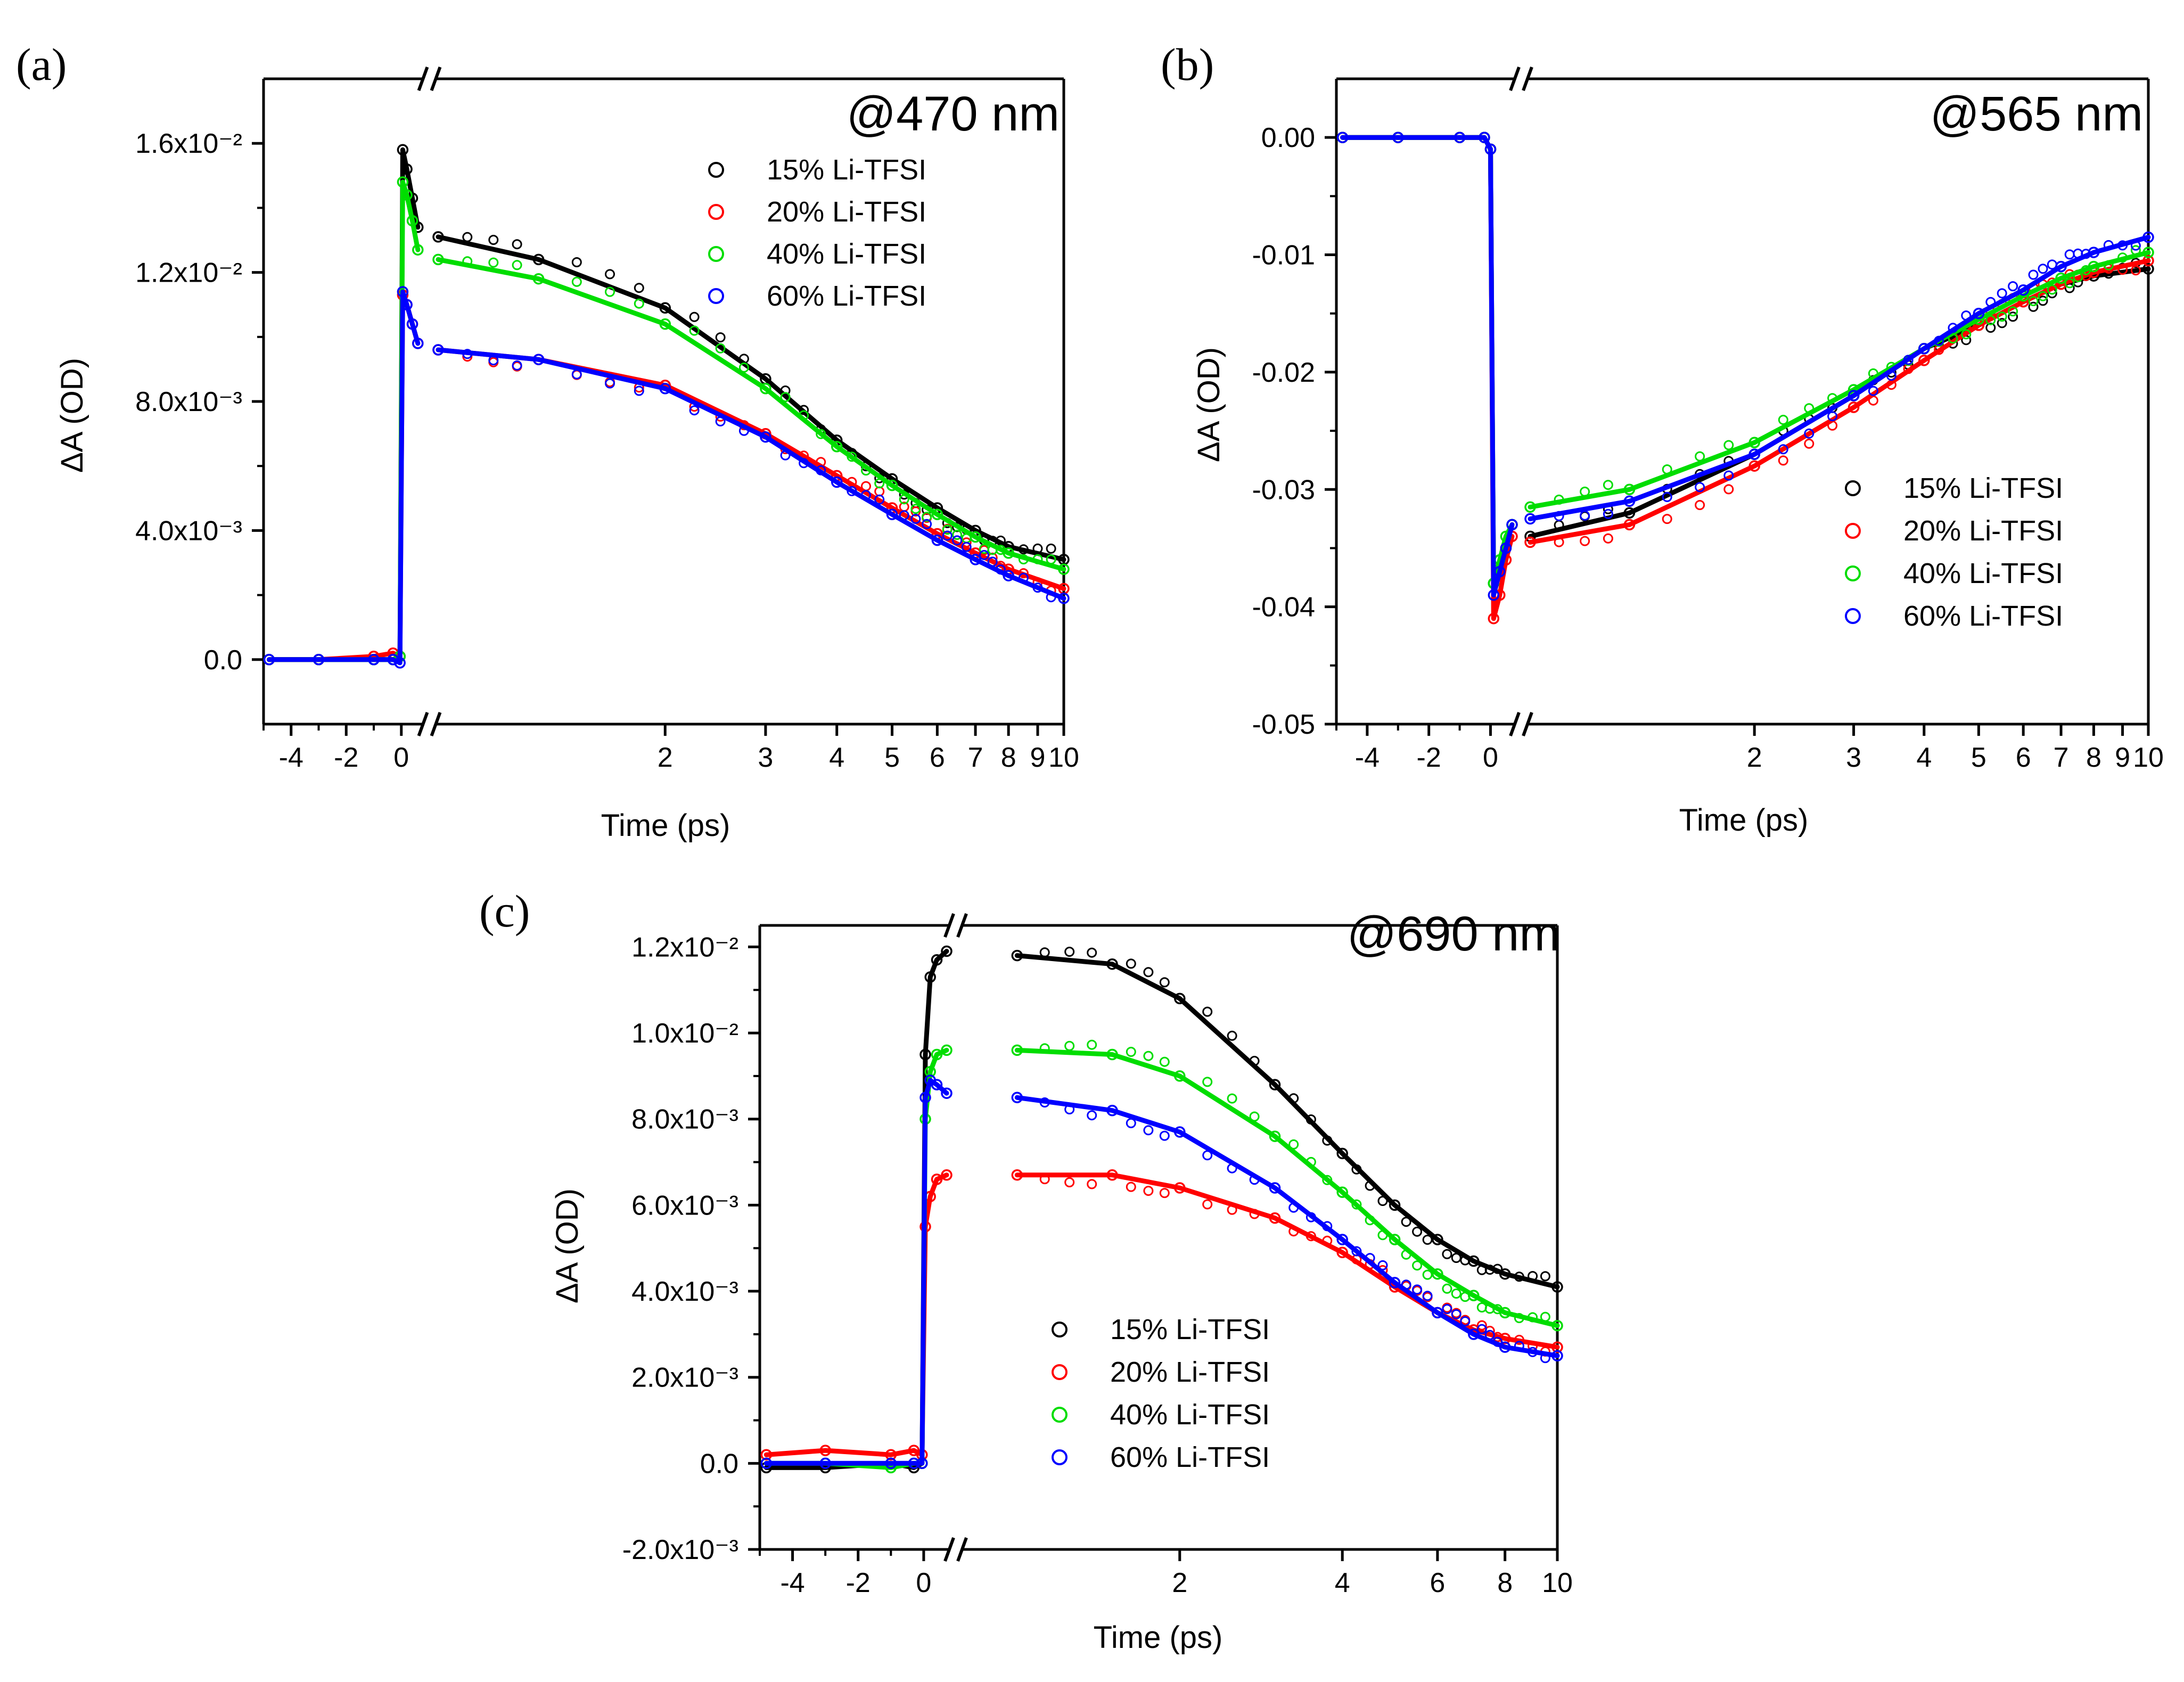  I want to click on x-axis-break-a, so click(429, 724).